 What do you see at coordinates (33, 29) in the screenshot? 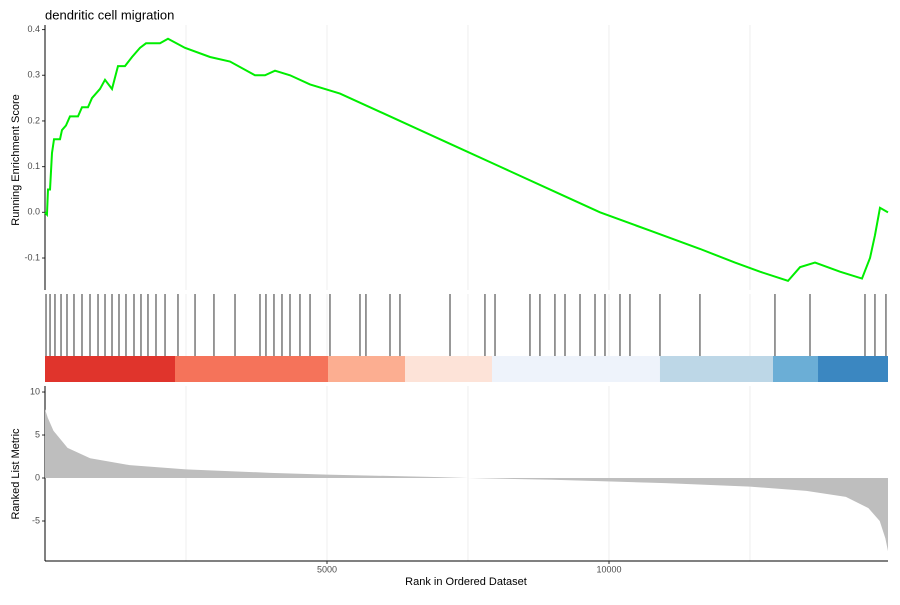
I see `y-tick-label: 0.4` at bounding box center [33, 29].